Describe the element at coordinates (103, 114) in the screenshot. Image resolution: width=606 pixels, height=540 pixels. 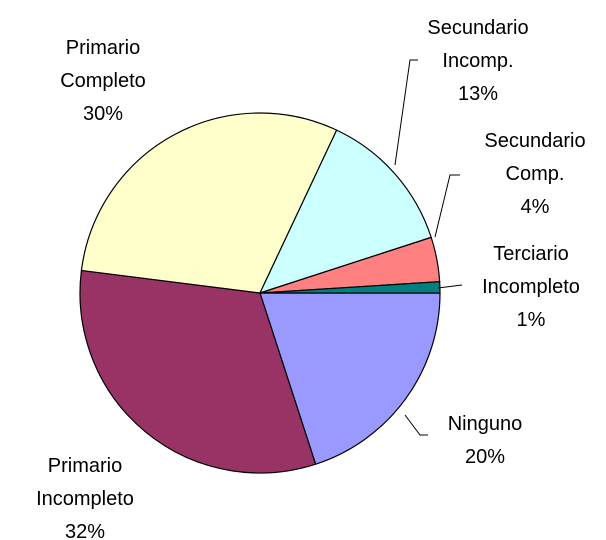
I see `slice-percent: 30%` at that location.